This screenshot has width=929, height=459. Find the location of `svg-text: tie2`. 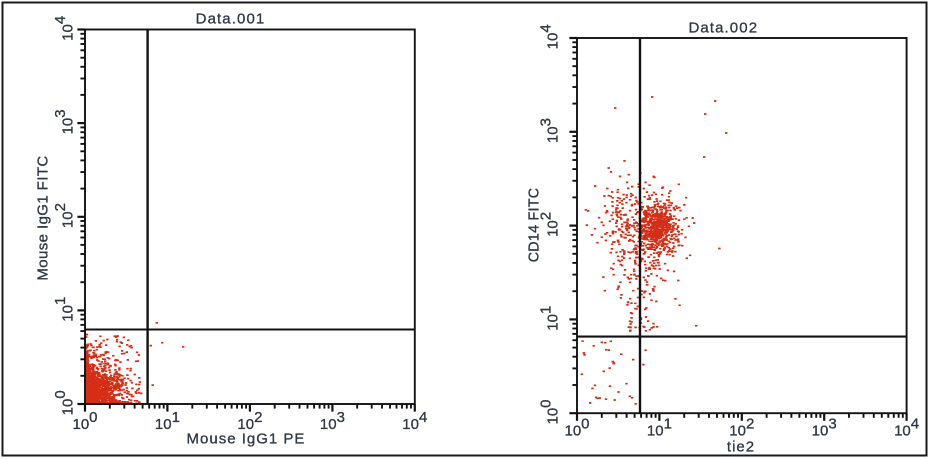

svg-text: tie2 is located at coordinates (741, 447).